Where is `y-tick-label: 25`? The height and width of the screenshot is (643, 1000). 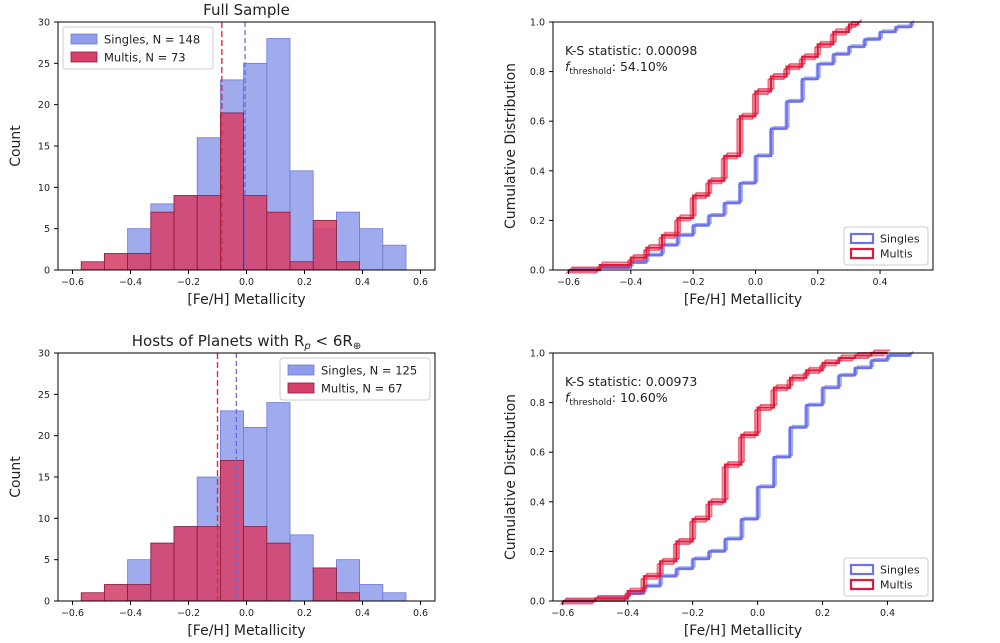
y-tick-label: 25 is located at coordinates (44, 395).